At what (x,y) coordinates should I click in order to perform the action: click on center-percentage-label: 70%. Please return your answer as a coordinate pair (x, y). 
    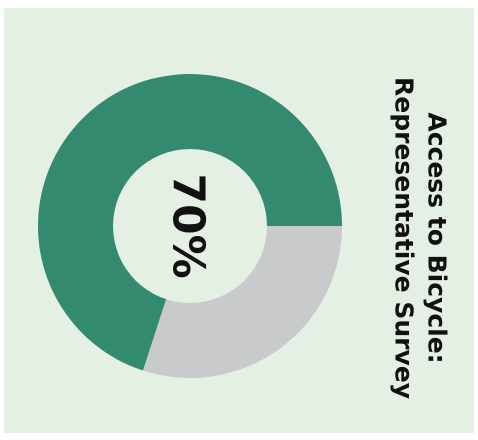
    Looking at the image, I should click on (188, 225).